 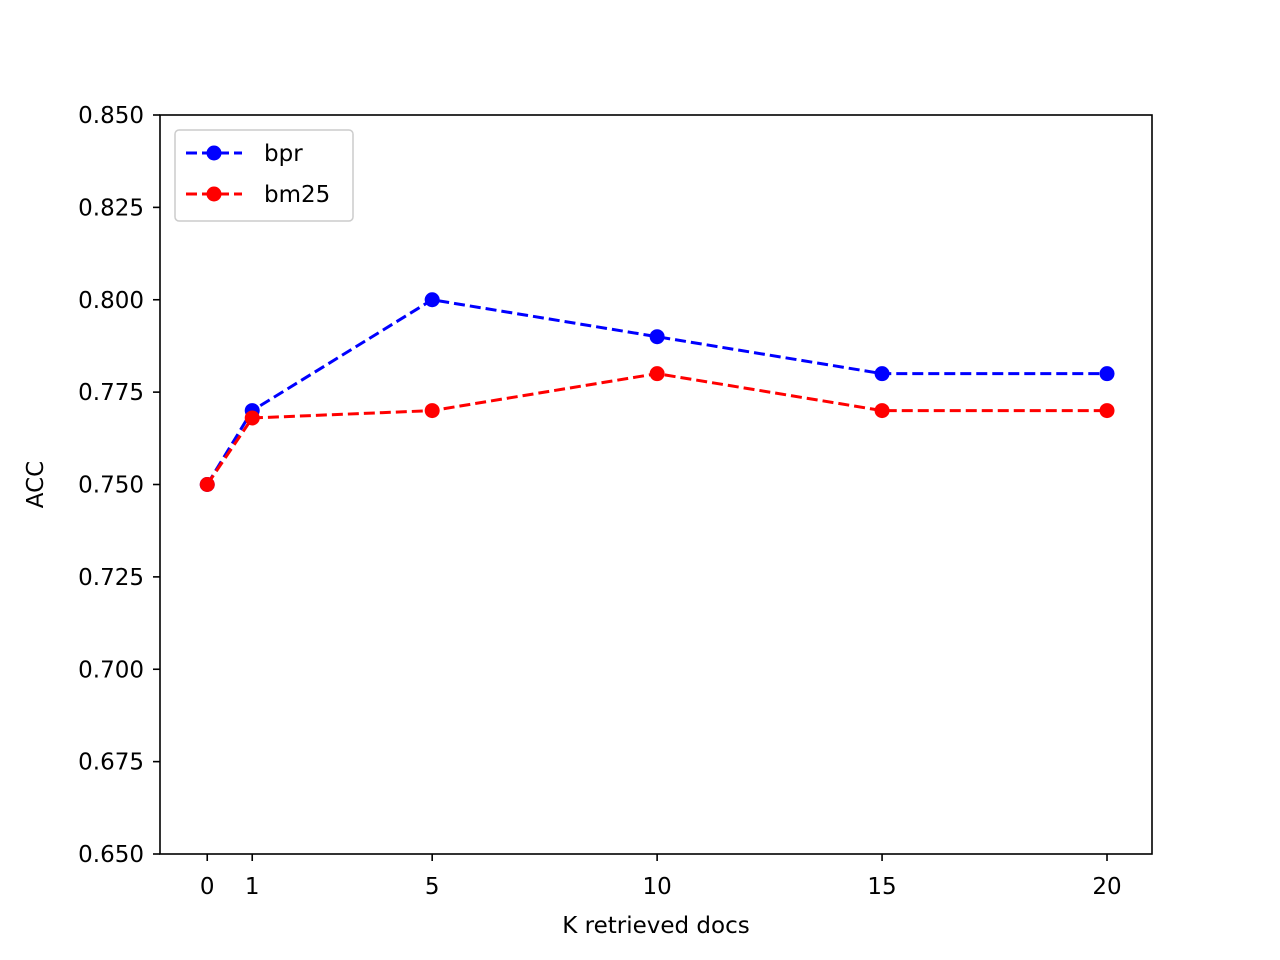 I want to click on y-axis-label: ACC, so click(x=36, y=484).